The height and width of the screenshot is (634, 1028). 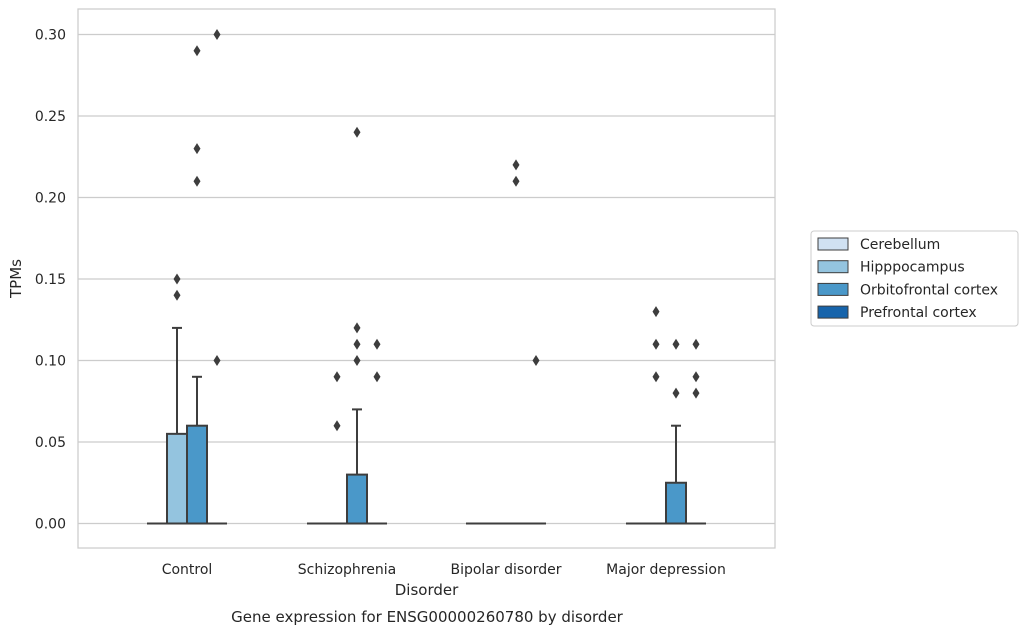 What do you see at coordinates (929, 290) in the screenshot?
I see `legend-label: Orbitofrontal cortex` at bounding box center [929, 290].